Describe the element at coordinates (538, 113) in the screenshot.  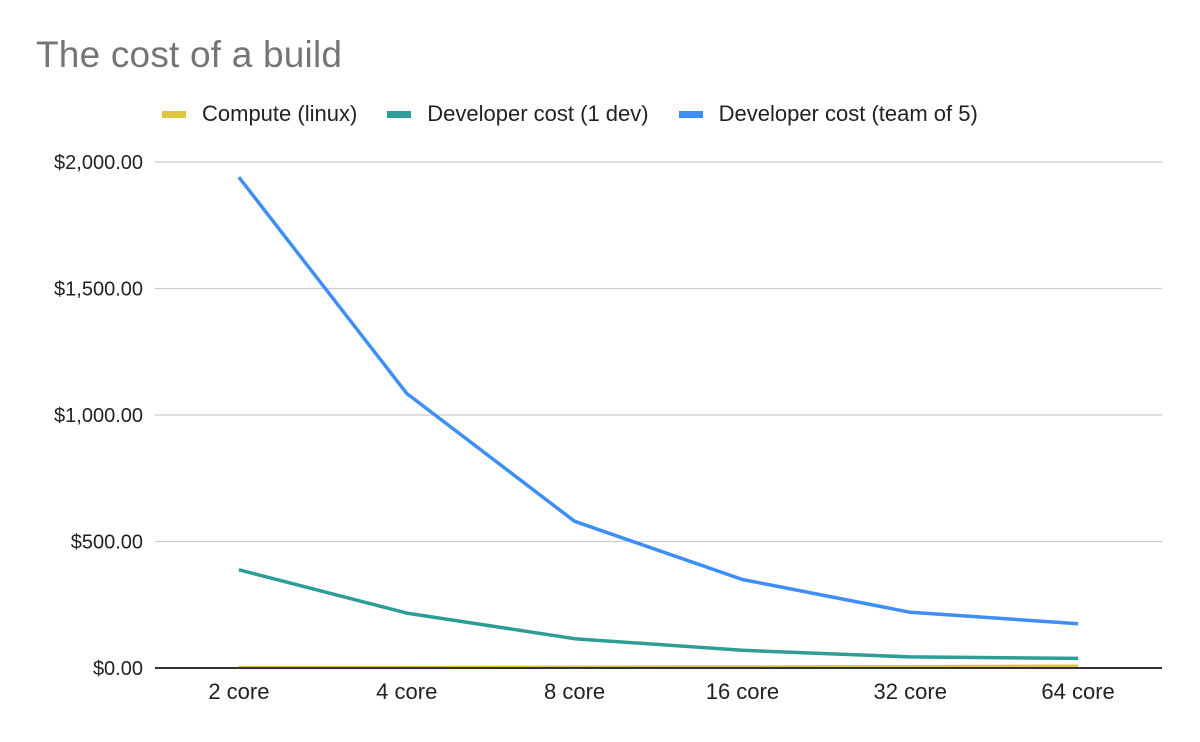
I see `legend-label-developer-1: Developer cost (1 dev)` at that location.